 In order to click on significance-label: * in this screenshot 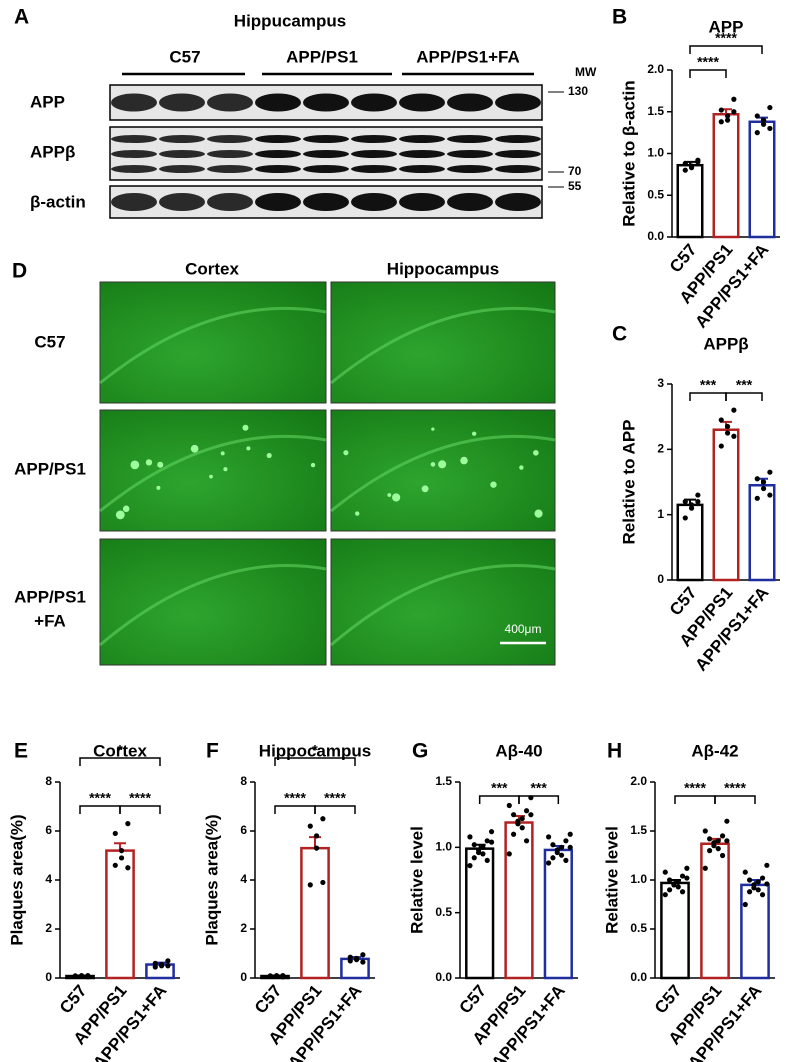, I will do `click(120, 750)`.